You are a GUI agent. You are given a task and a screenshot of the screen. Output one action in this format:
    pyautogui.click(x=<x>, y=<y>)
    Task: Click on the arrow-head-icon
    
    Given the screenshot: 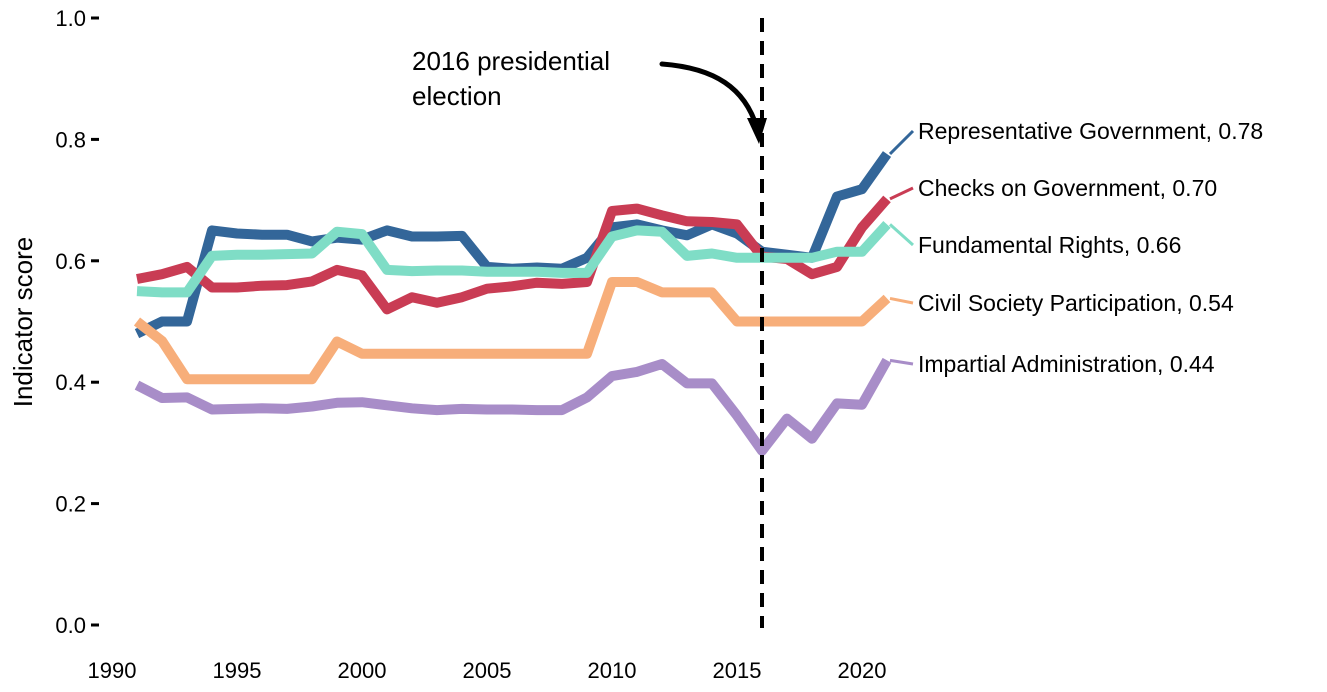 What is the action you would take?
    pyautogui.click(x=757, y=131)
    